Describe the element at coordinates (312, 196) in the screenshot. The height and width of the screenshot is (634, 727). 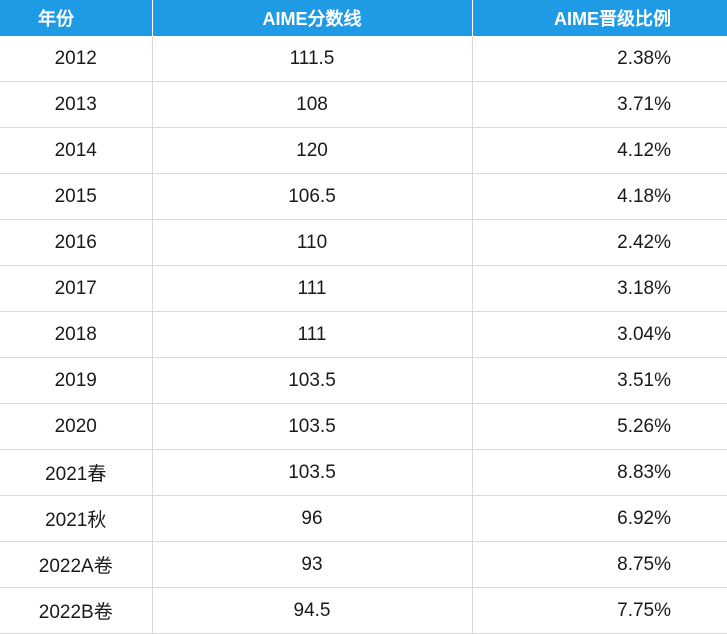
I see `score-cell: 106.5` at that location.